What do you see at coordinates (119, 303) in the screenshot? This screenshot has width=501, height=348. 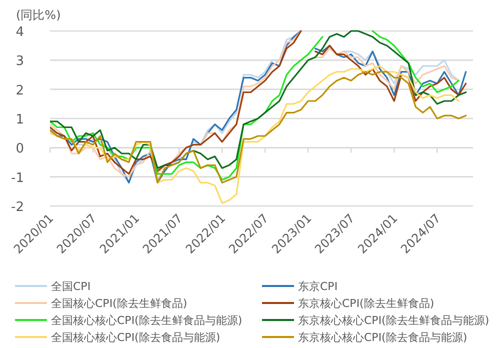 I see `legend-label: 全国核心CPI(除去生鲜食品)` at bounding box center [119, 303].